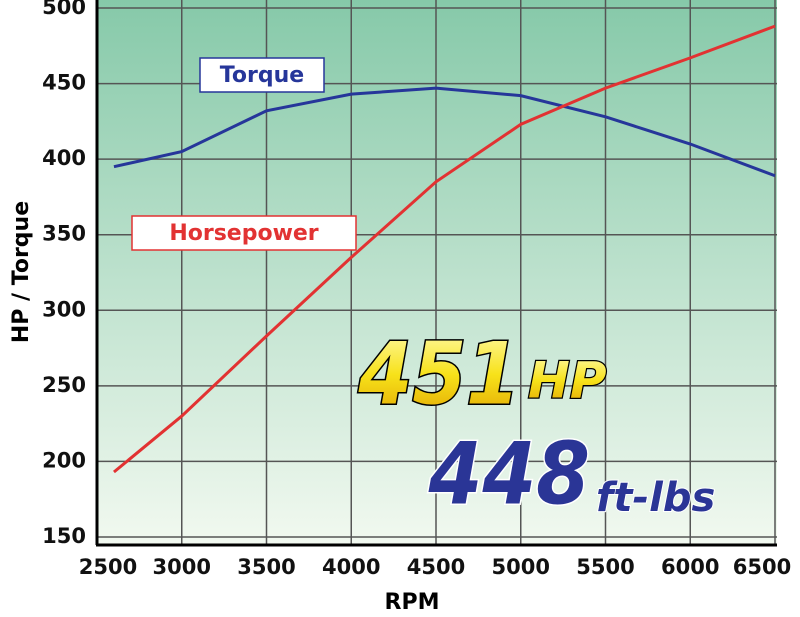  Describe the element at coordinates (64, 460) in the screenshot. I see `y-tick-label: 200` at that location.